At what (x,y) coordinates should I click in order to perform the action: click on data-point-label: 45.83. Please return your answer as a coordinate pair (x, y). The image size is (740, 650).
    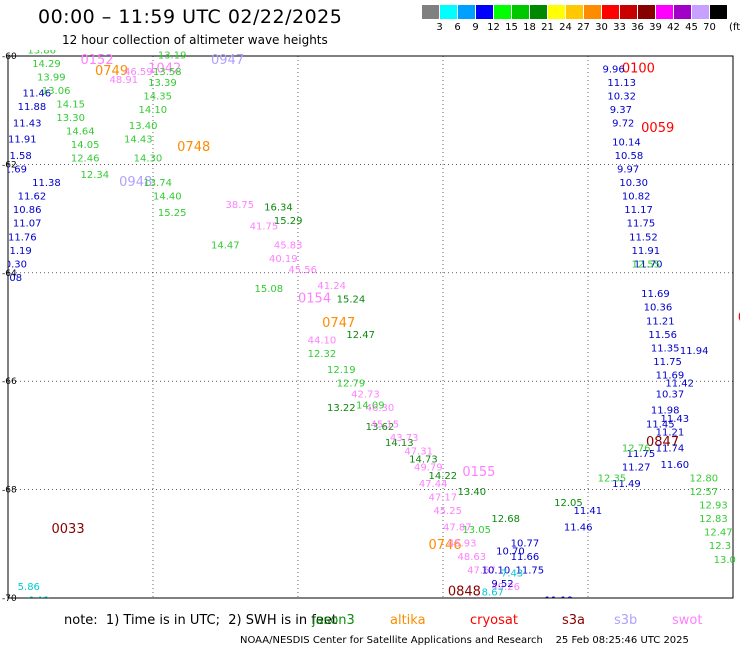
    Looking at the image, I should click on (288, 245).